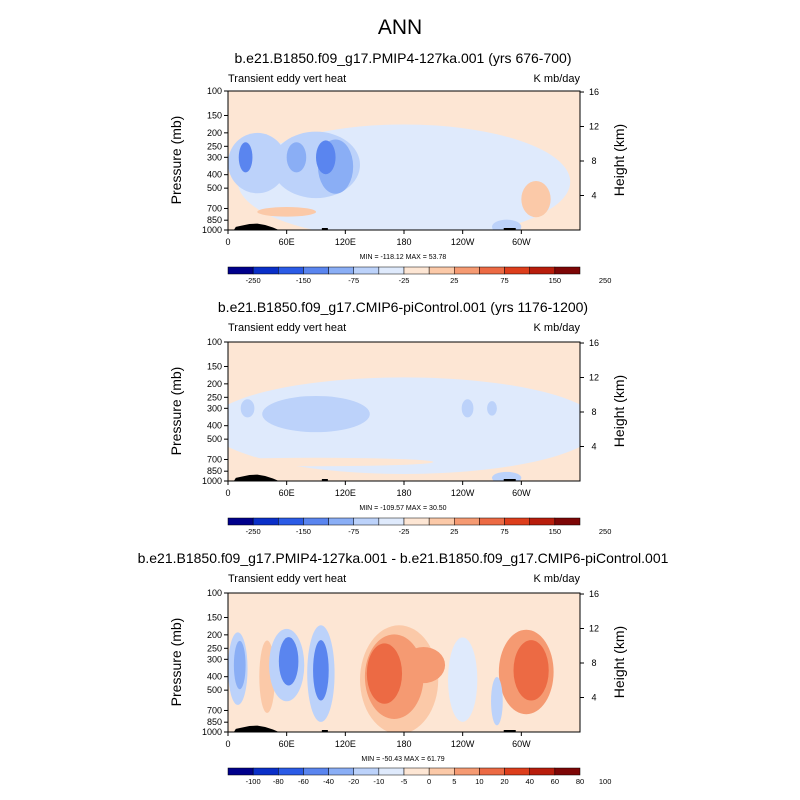 This screenshot has width=800, height=800. I want to click on colorbar-label: 25, so click(454, 531).